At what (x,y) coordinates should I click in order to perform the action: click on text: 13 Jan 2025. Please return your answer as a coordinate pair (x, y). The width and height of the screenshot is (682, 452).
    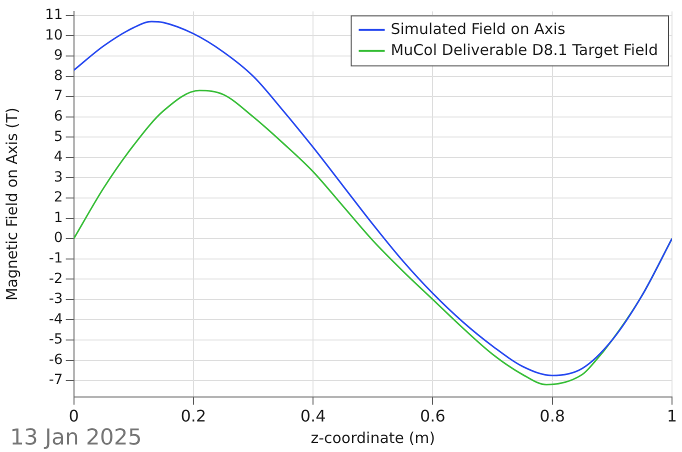
    Looking at the image, I should click on (76, 438).